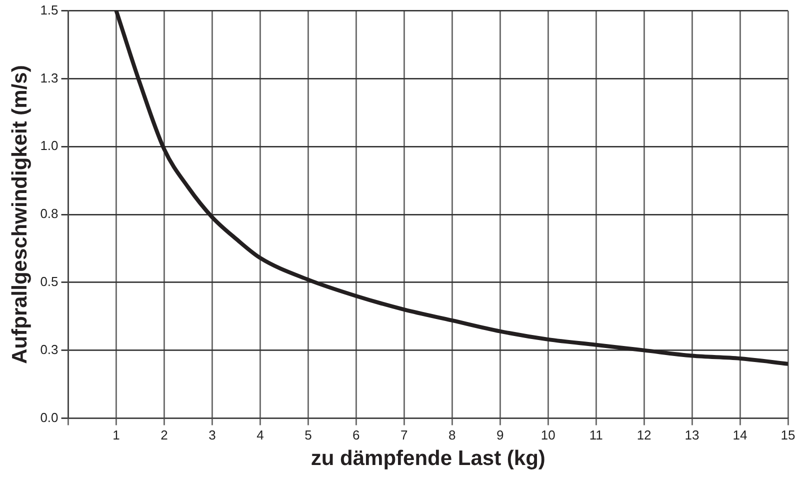 The height and width of the screenshot is (478, 800). I want to click on y-axis-title: Aufprallgeschwindigkeit (m/s), so click(20, 214).